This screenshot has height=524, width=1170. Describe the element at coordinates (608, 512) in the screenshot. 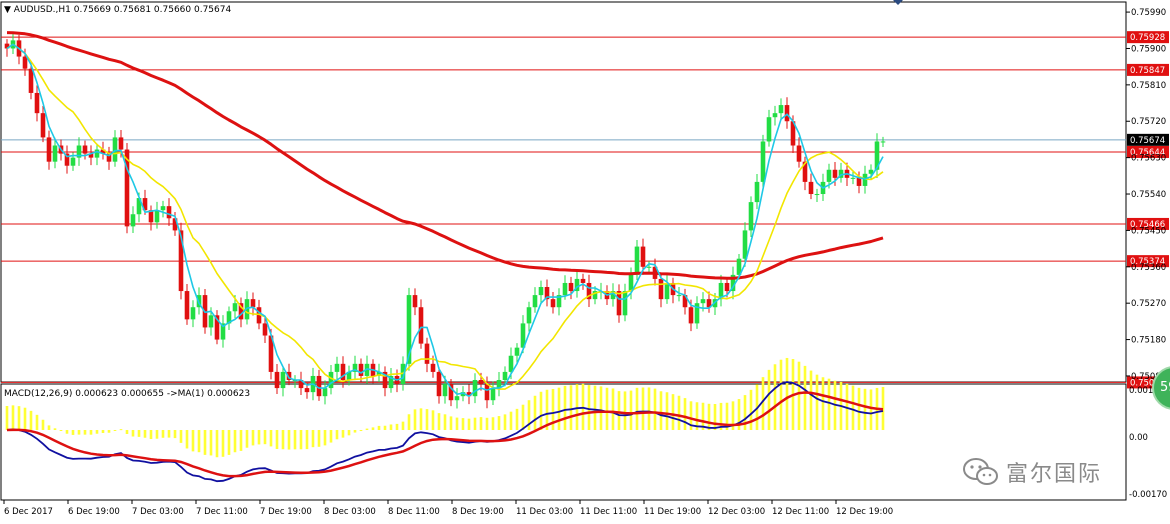

I see `time-tick-label: 11 Dec 11:00` at that location.